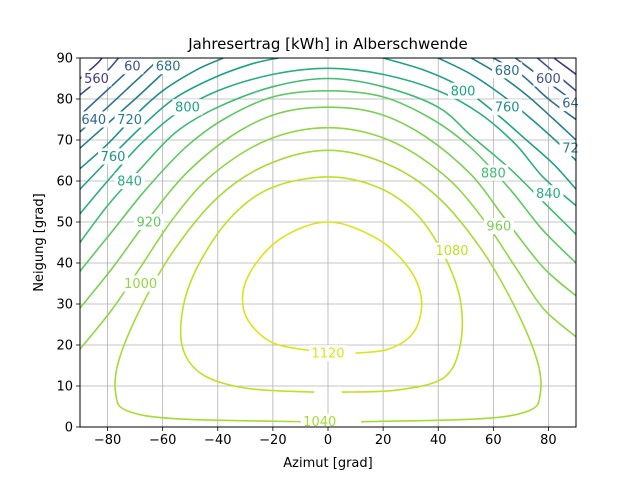 This screenshot has width=640, height=485. I want to click on contour-label-720: 720, so click(129, 120).